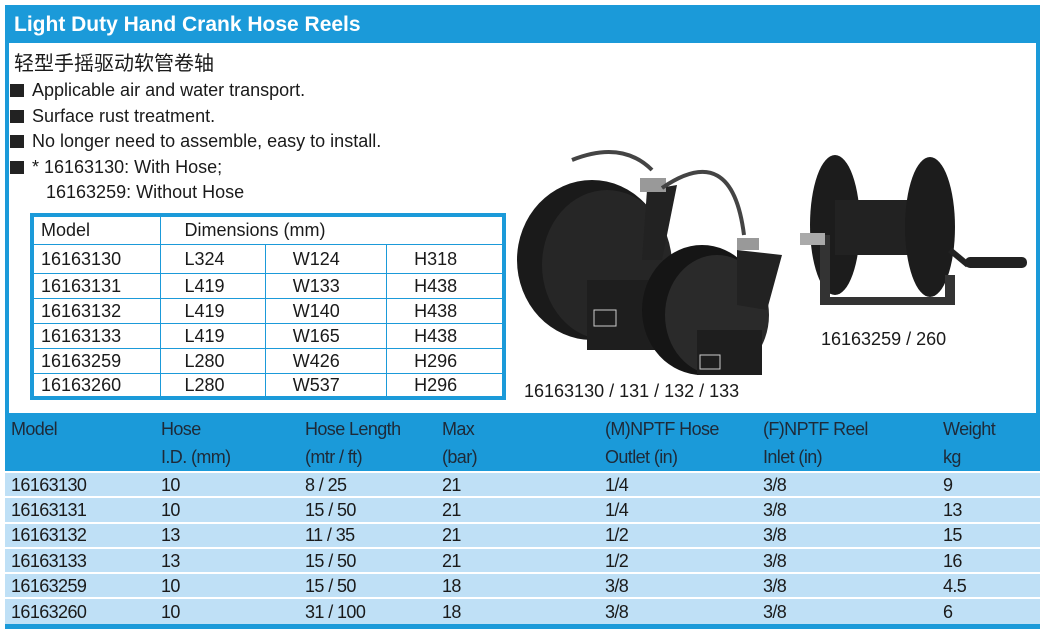 The image size is (1042, 629). I want to click on table-cell: L324, so click(212, 258).